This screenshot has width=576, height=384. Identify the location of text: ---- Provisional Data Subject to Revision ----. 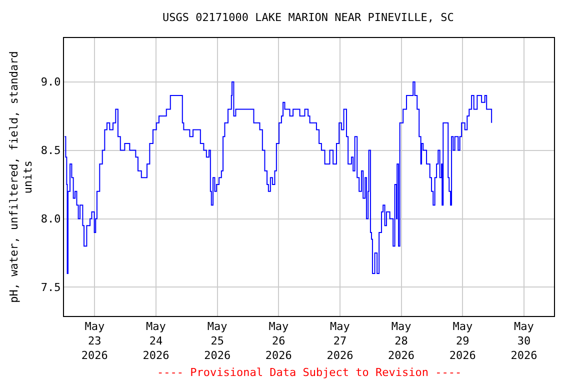
(309, 372).